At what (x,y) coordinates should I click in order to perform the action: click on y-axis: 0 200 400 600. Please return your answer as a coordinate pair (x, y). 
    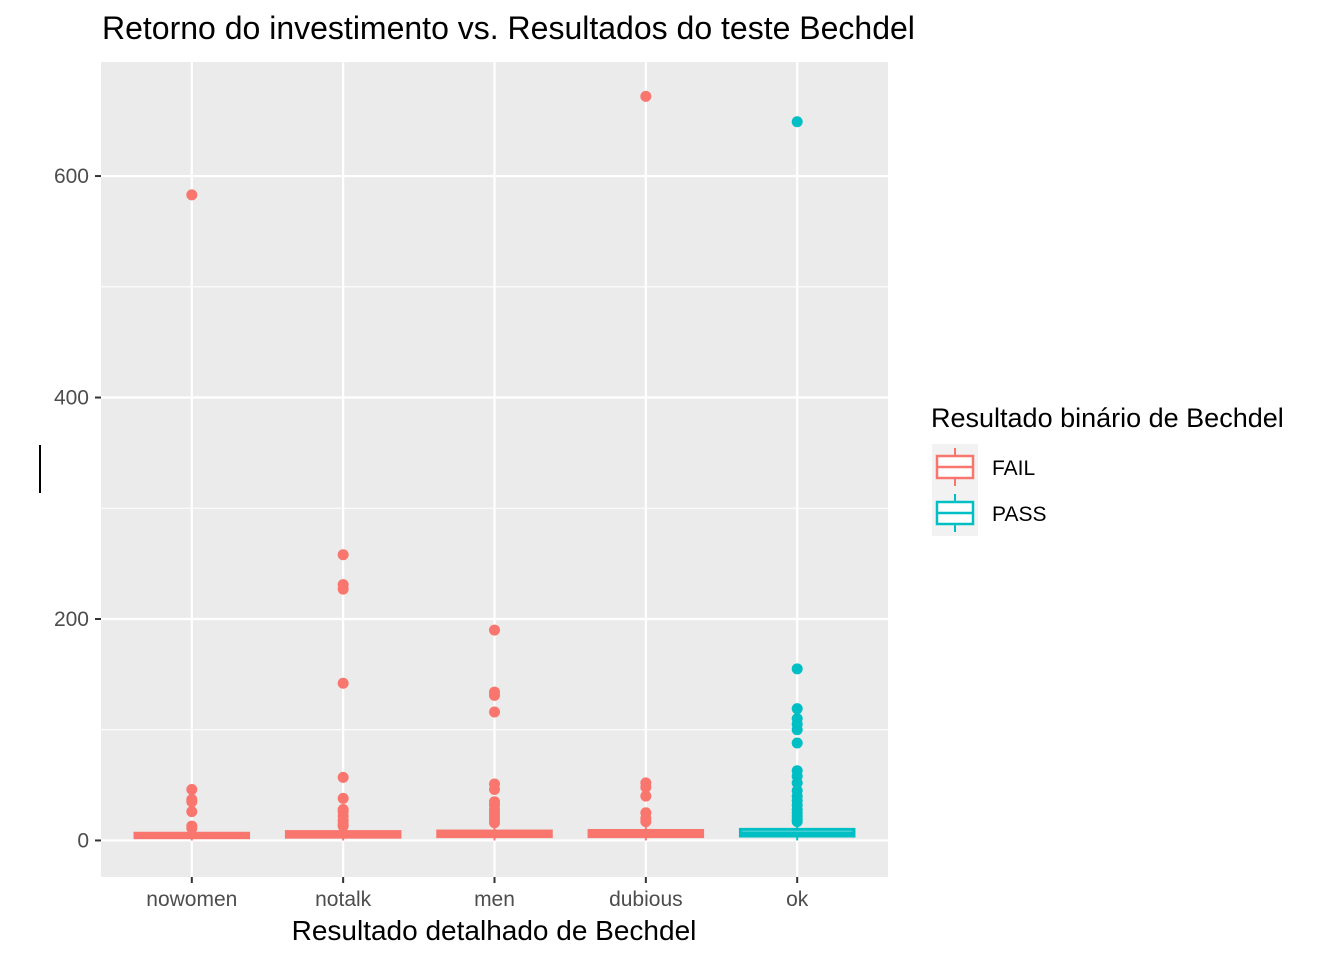
    Looking at the image, I should click on (77, 508).